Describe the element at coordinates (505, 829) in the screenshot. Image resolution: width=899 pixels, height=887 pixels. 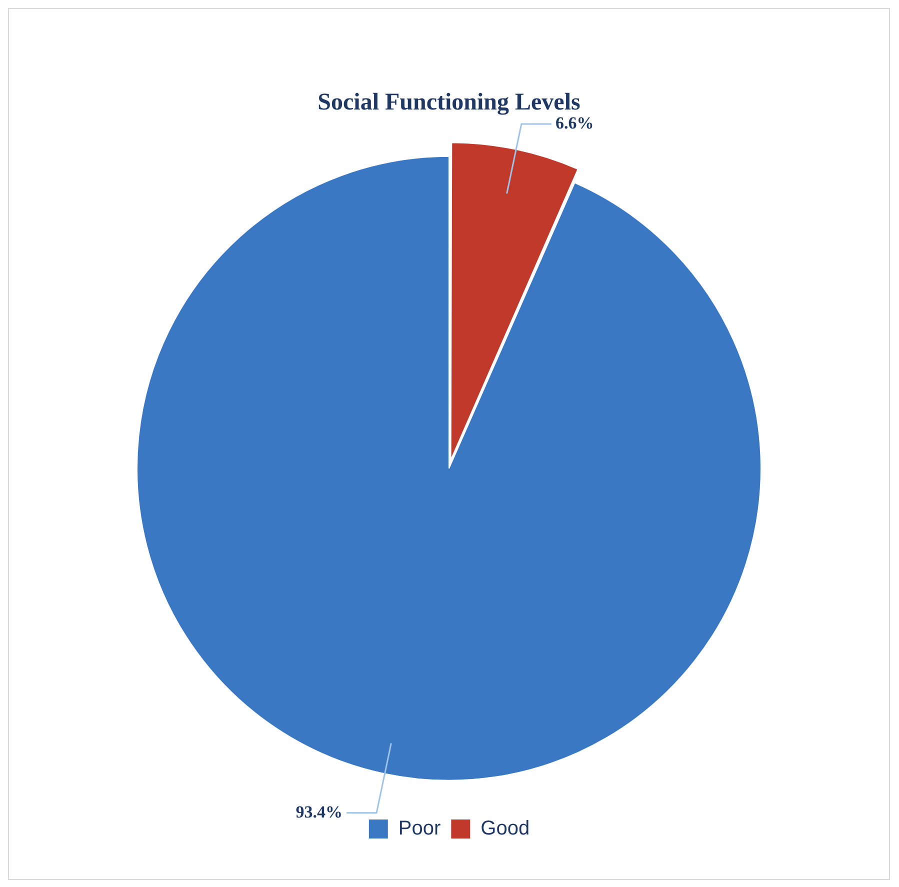
I see `legend-label: Good` at that location.